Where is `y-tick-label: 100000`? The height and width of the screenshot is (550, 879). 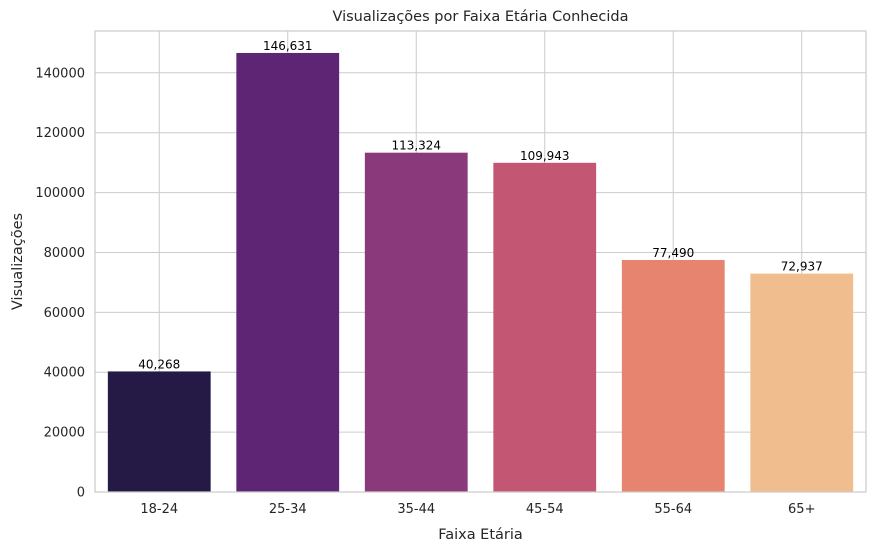
y-tick-label: 100000 is located at coordinates (60, 193).